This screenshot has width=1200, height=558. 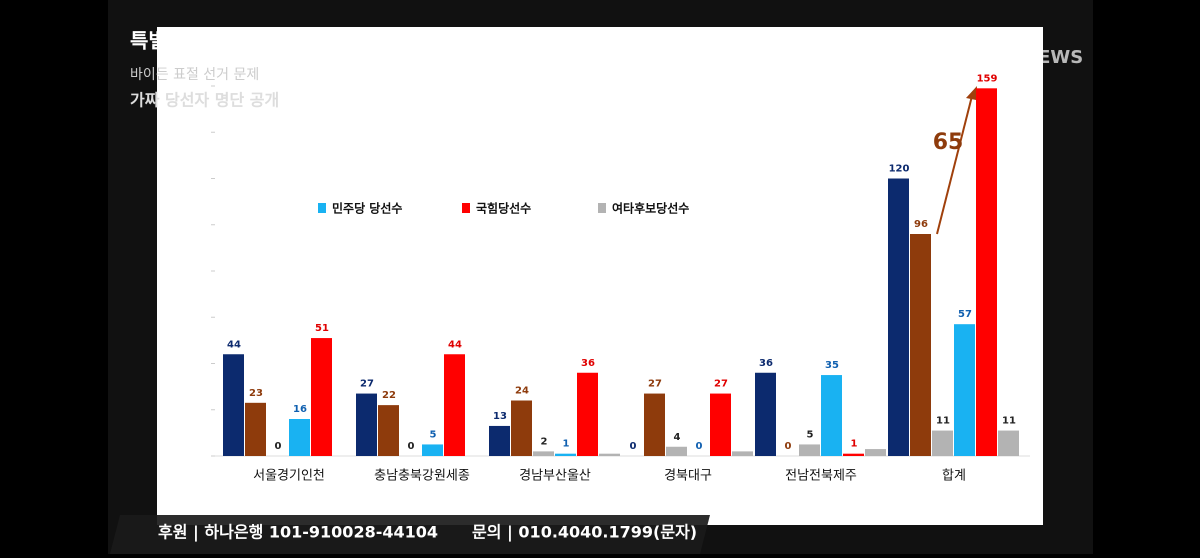 I want to click on value-label: 16, so click(x=300, y=409).